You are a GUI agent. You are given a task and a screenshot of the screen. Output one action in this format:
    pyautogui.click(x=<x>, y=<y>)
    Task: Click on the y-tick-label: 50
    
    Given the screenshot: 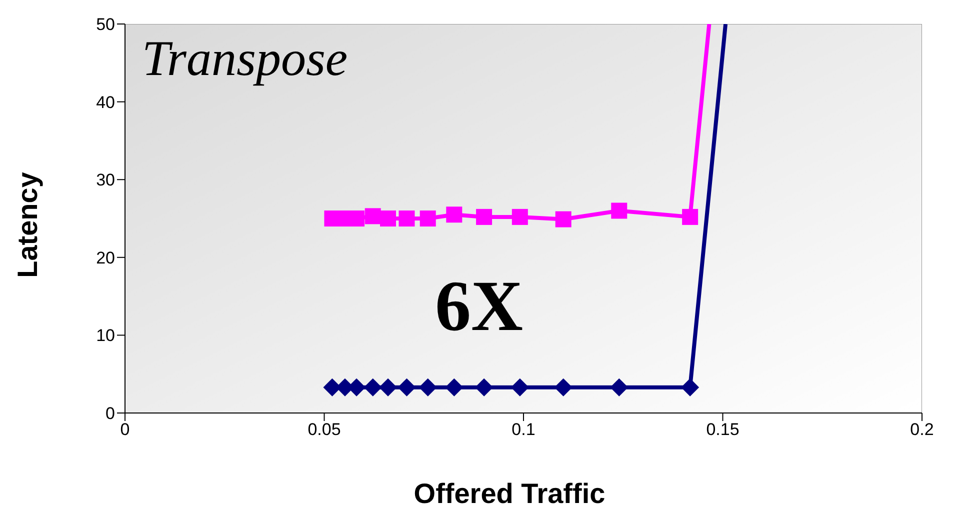 What is the action you would take?
    pyautogui.click(x=105, y=24)
    